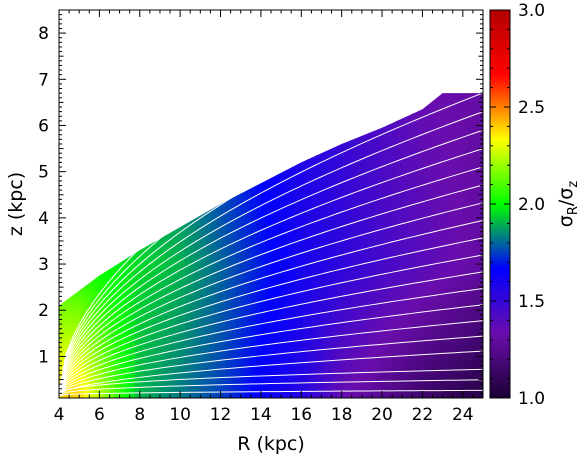 The width and height of the screenshot is (582, 459). Describe the element at coordinates (423, 415) in the screenshot. I see `x-tick-label: 22` at that location.